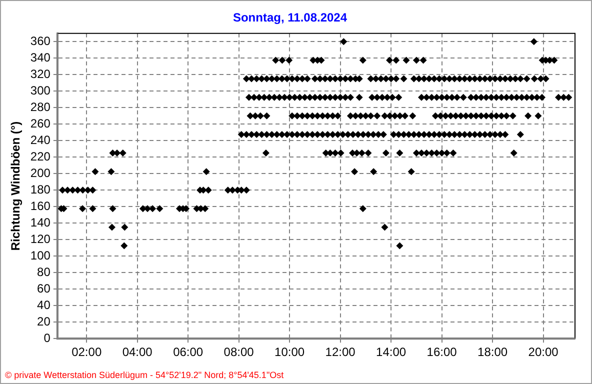  I want to click on y-tick-label: 240, so click(40, 139).